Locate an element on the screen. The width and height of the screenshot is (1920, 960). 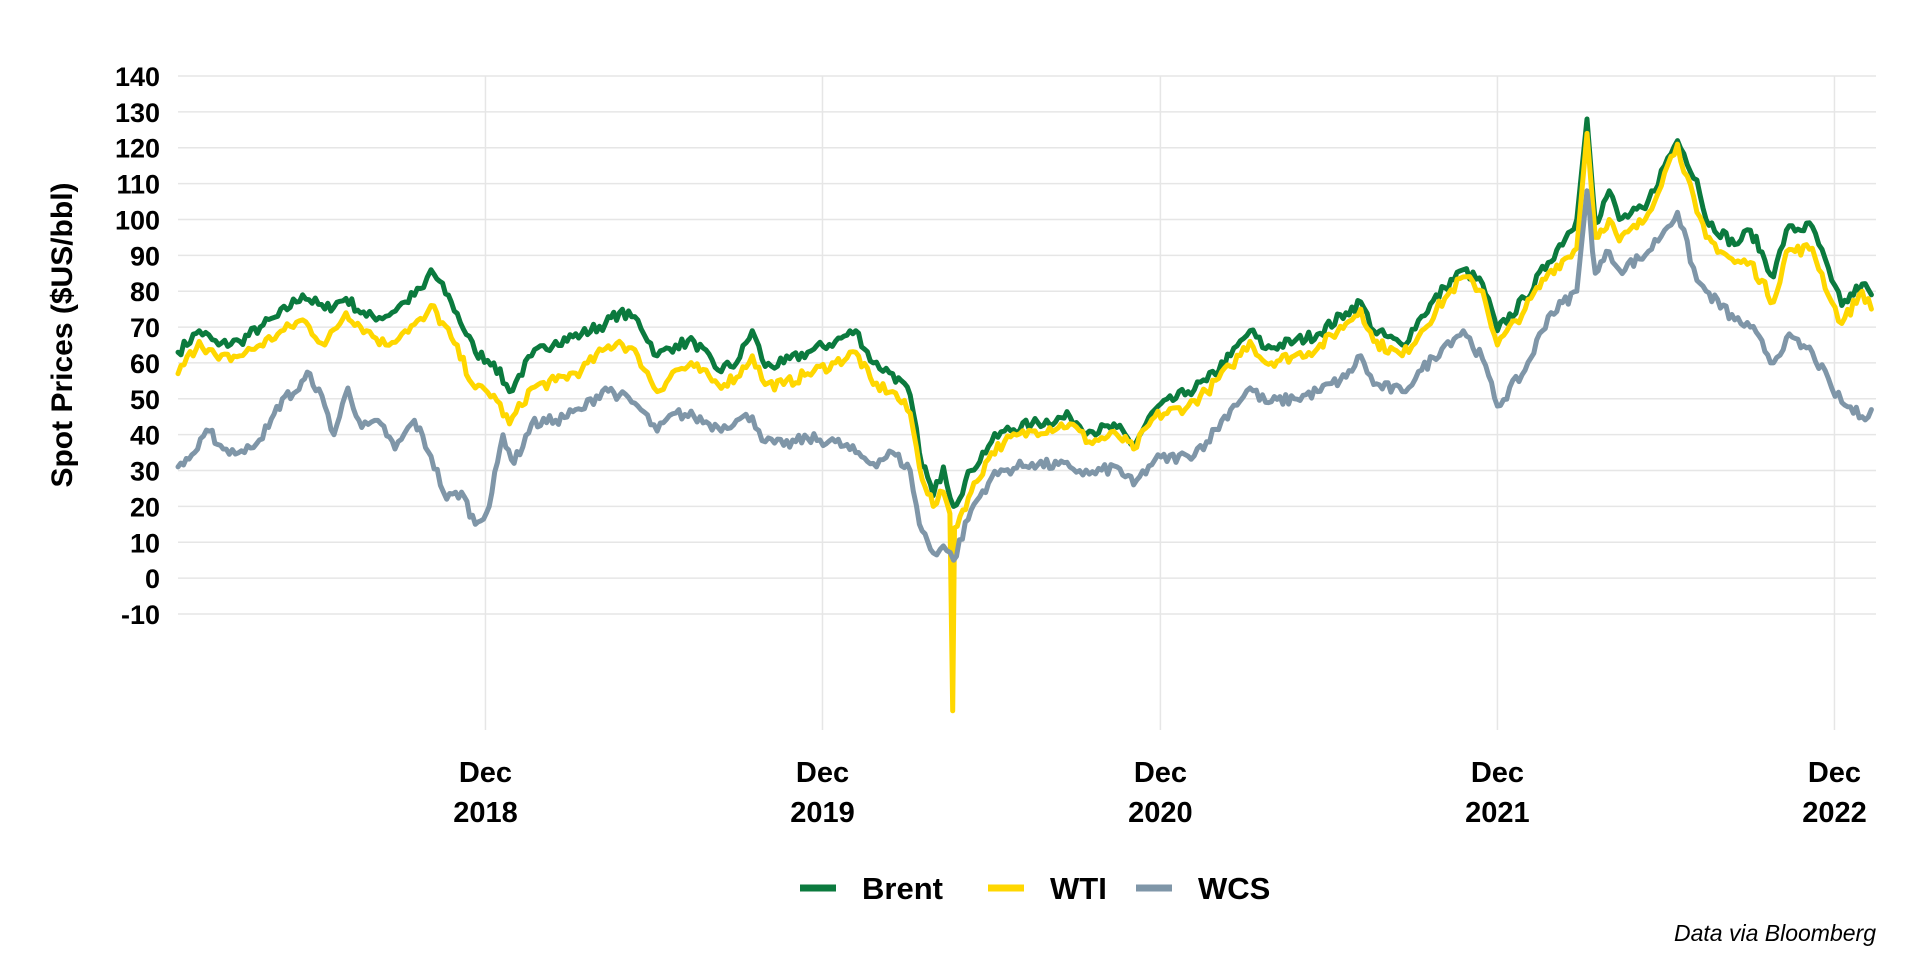
x-tick-label-year: 2021 is located at coordinates (1497, 813).